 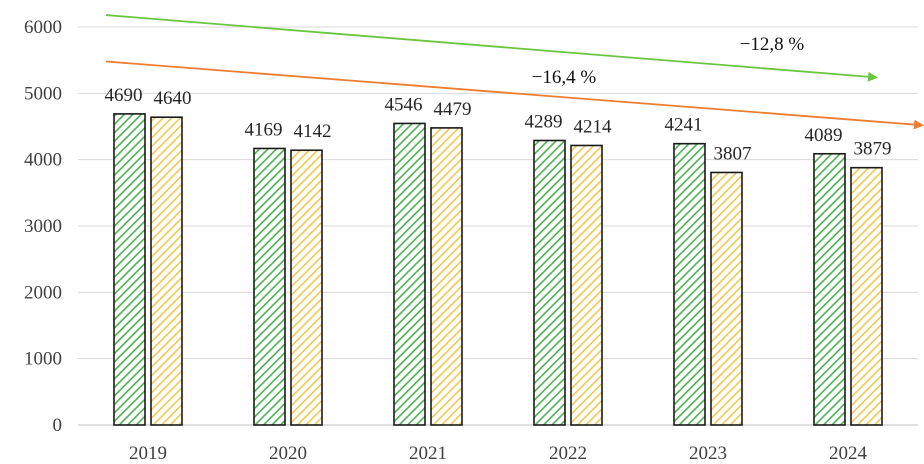 What do you see at coordinates (43, 93) in the screenshot?
I see `y-tick-label: 5000` at bounding box center [43, 93].